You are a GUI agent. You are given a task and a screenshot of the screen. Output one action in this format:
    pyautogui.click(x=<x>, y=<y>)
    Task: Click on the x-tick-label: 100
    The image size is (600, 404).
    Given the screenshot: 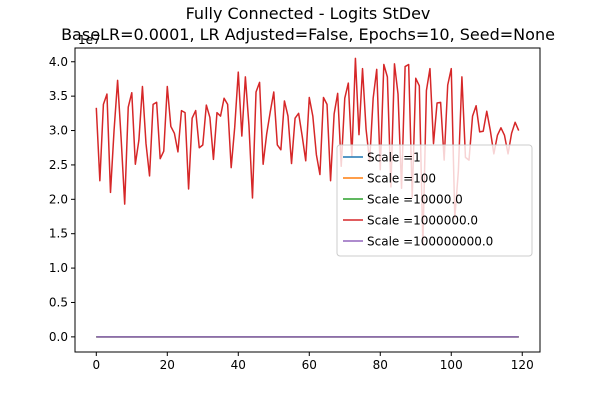 What is the action you would take?
    pyautogui.click(x=451, y=365)
    